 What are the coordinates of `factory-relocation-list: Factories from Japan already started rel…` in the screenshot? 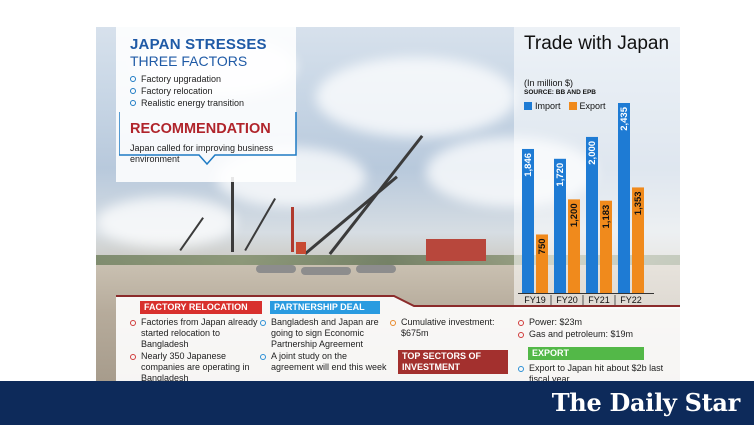 It's located at (195, 351).